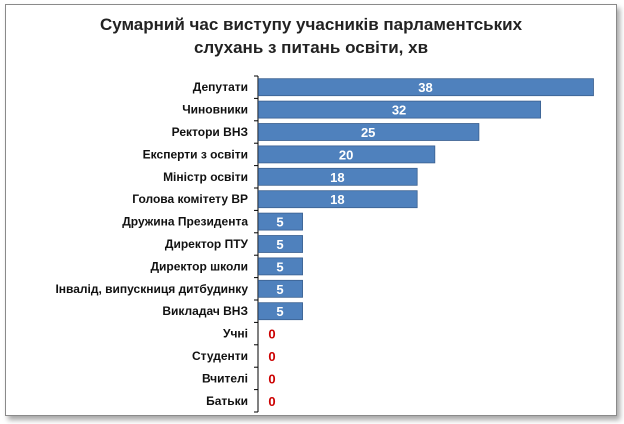 Image resolution: width=624 pixels, height=424 pixels. What do you see at coordinates (220, 356) in the screenshot?
I see `category-label: Студенти` at bounding box center [220, 356].